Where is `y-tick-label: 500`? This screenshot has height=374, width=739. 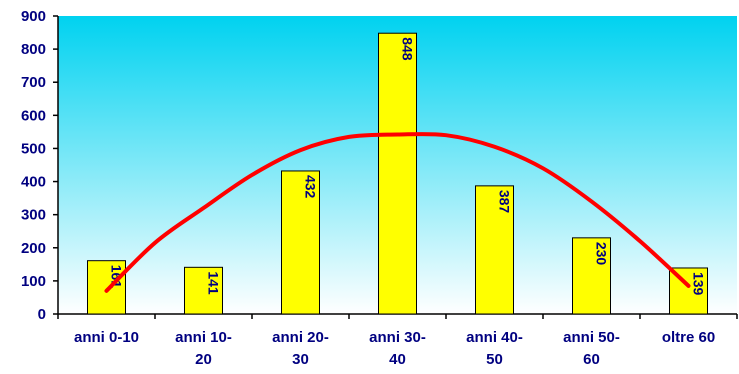
y-tick-label: 500 is located at coordinates (33, 148).